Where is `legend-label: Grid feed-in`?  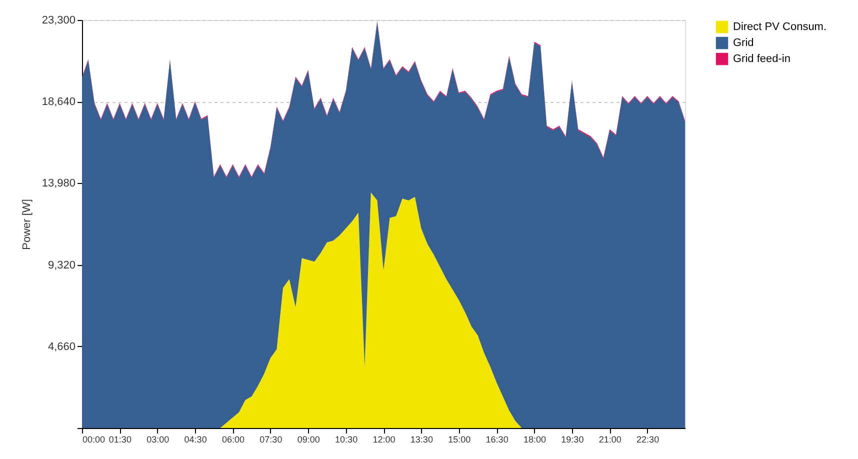
legend-label: Grid feed-in is located at coordinates (761, 59).